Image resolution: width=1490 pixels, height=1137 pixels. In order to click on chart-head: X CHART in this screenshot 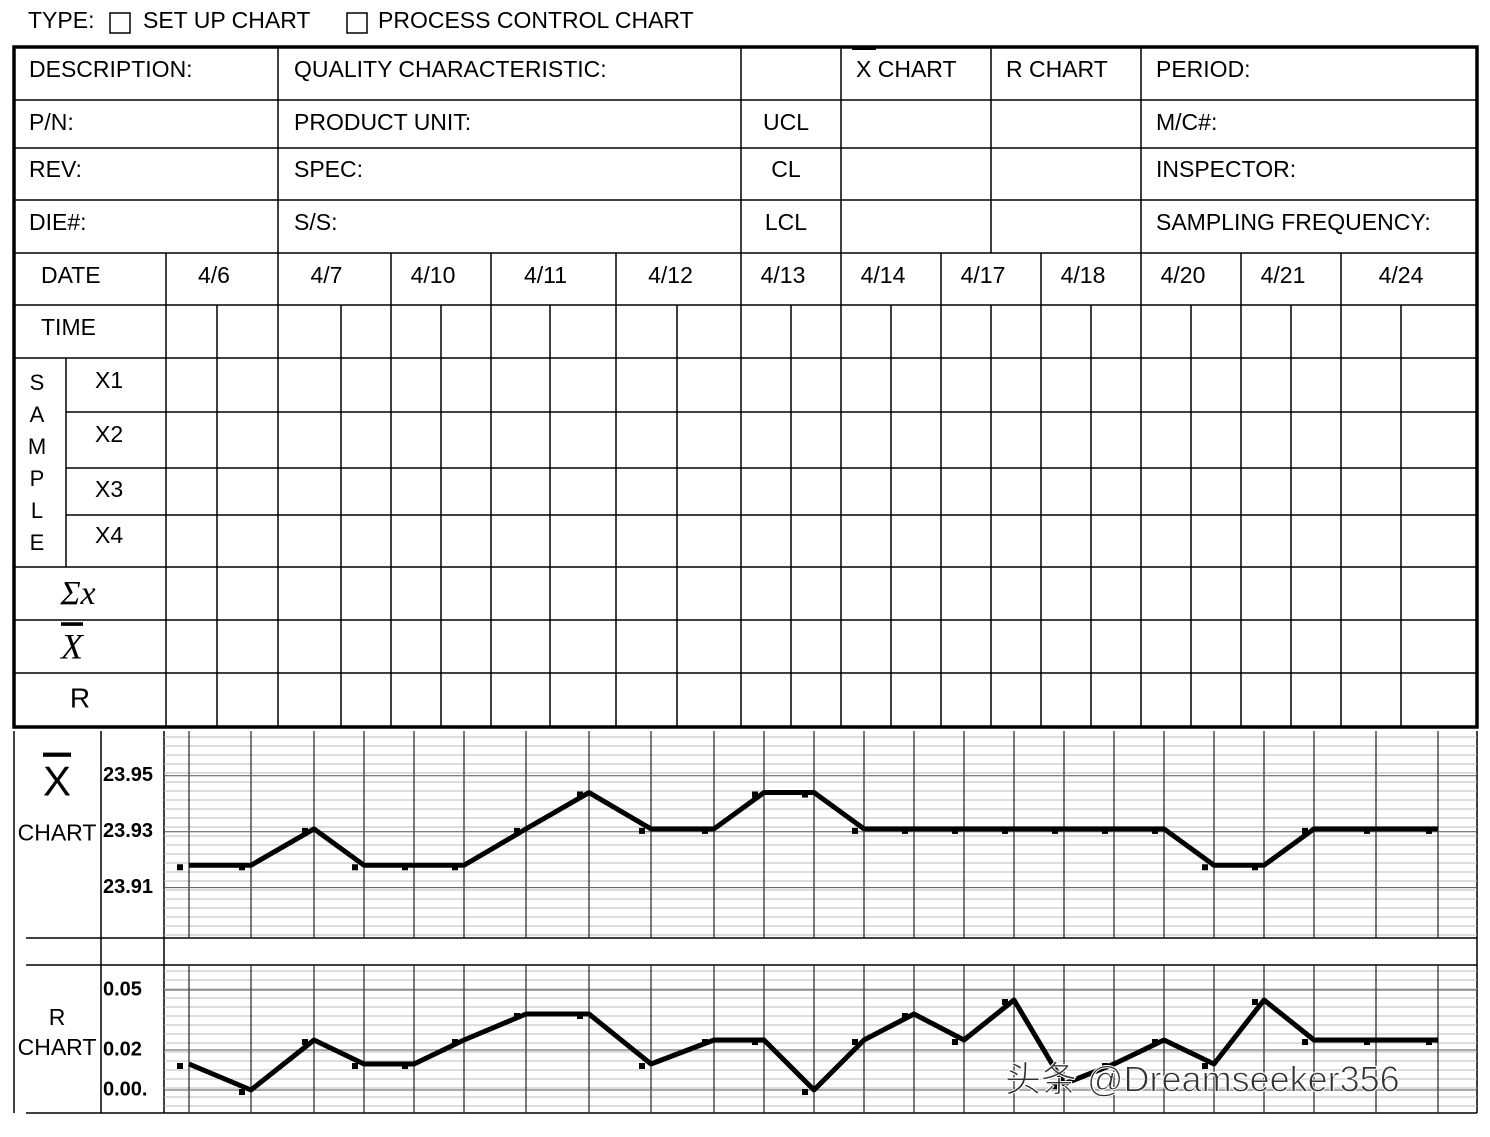, I will do `click(906, 69)`.